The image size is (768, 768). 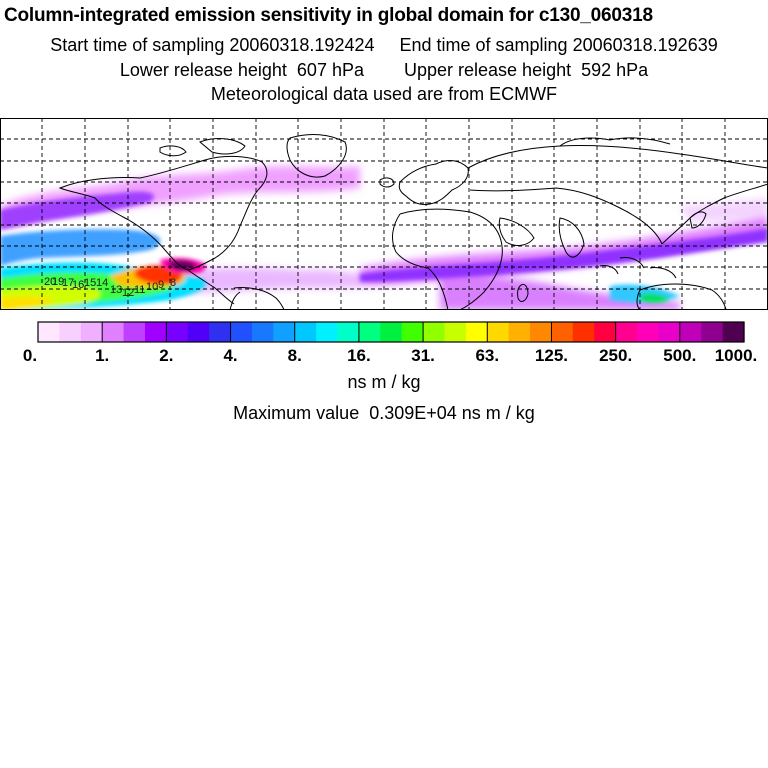 What do you see at coordinates (166, 355) in the screenshot?
I see `color-scale-label: 2.` at bounding box center [166, 355].